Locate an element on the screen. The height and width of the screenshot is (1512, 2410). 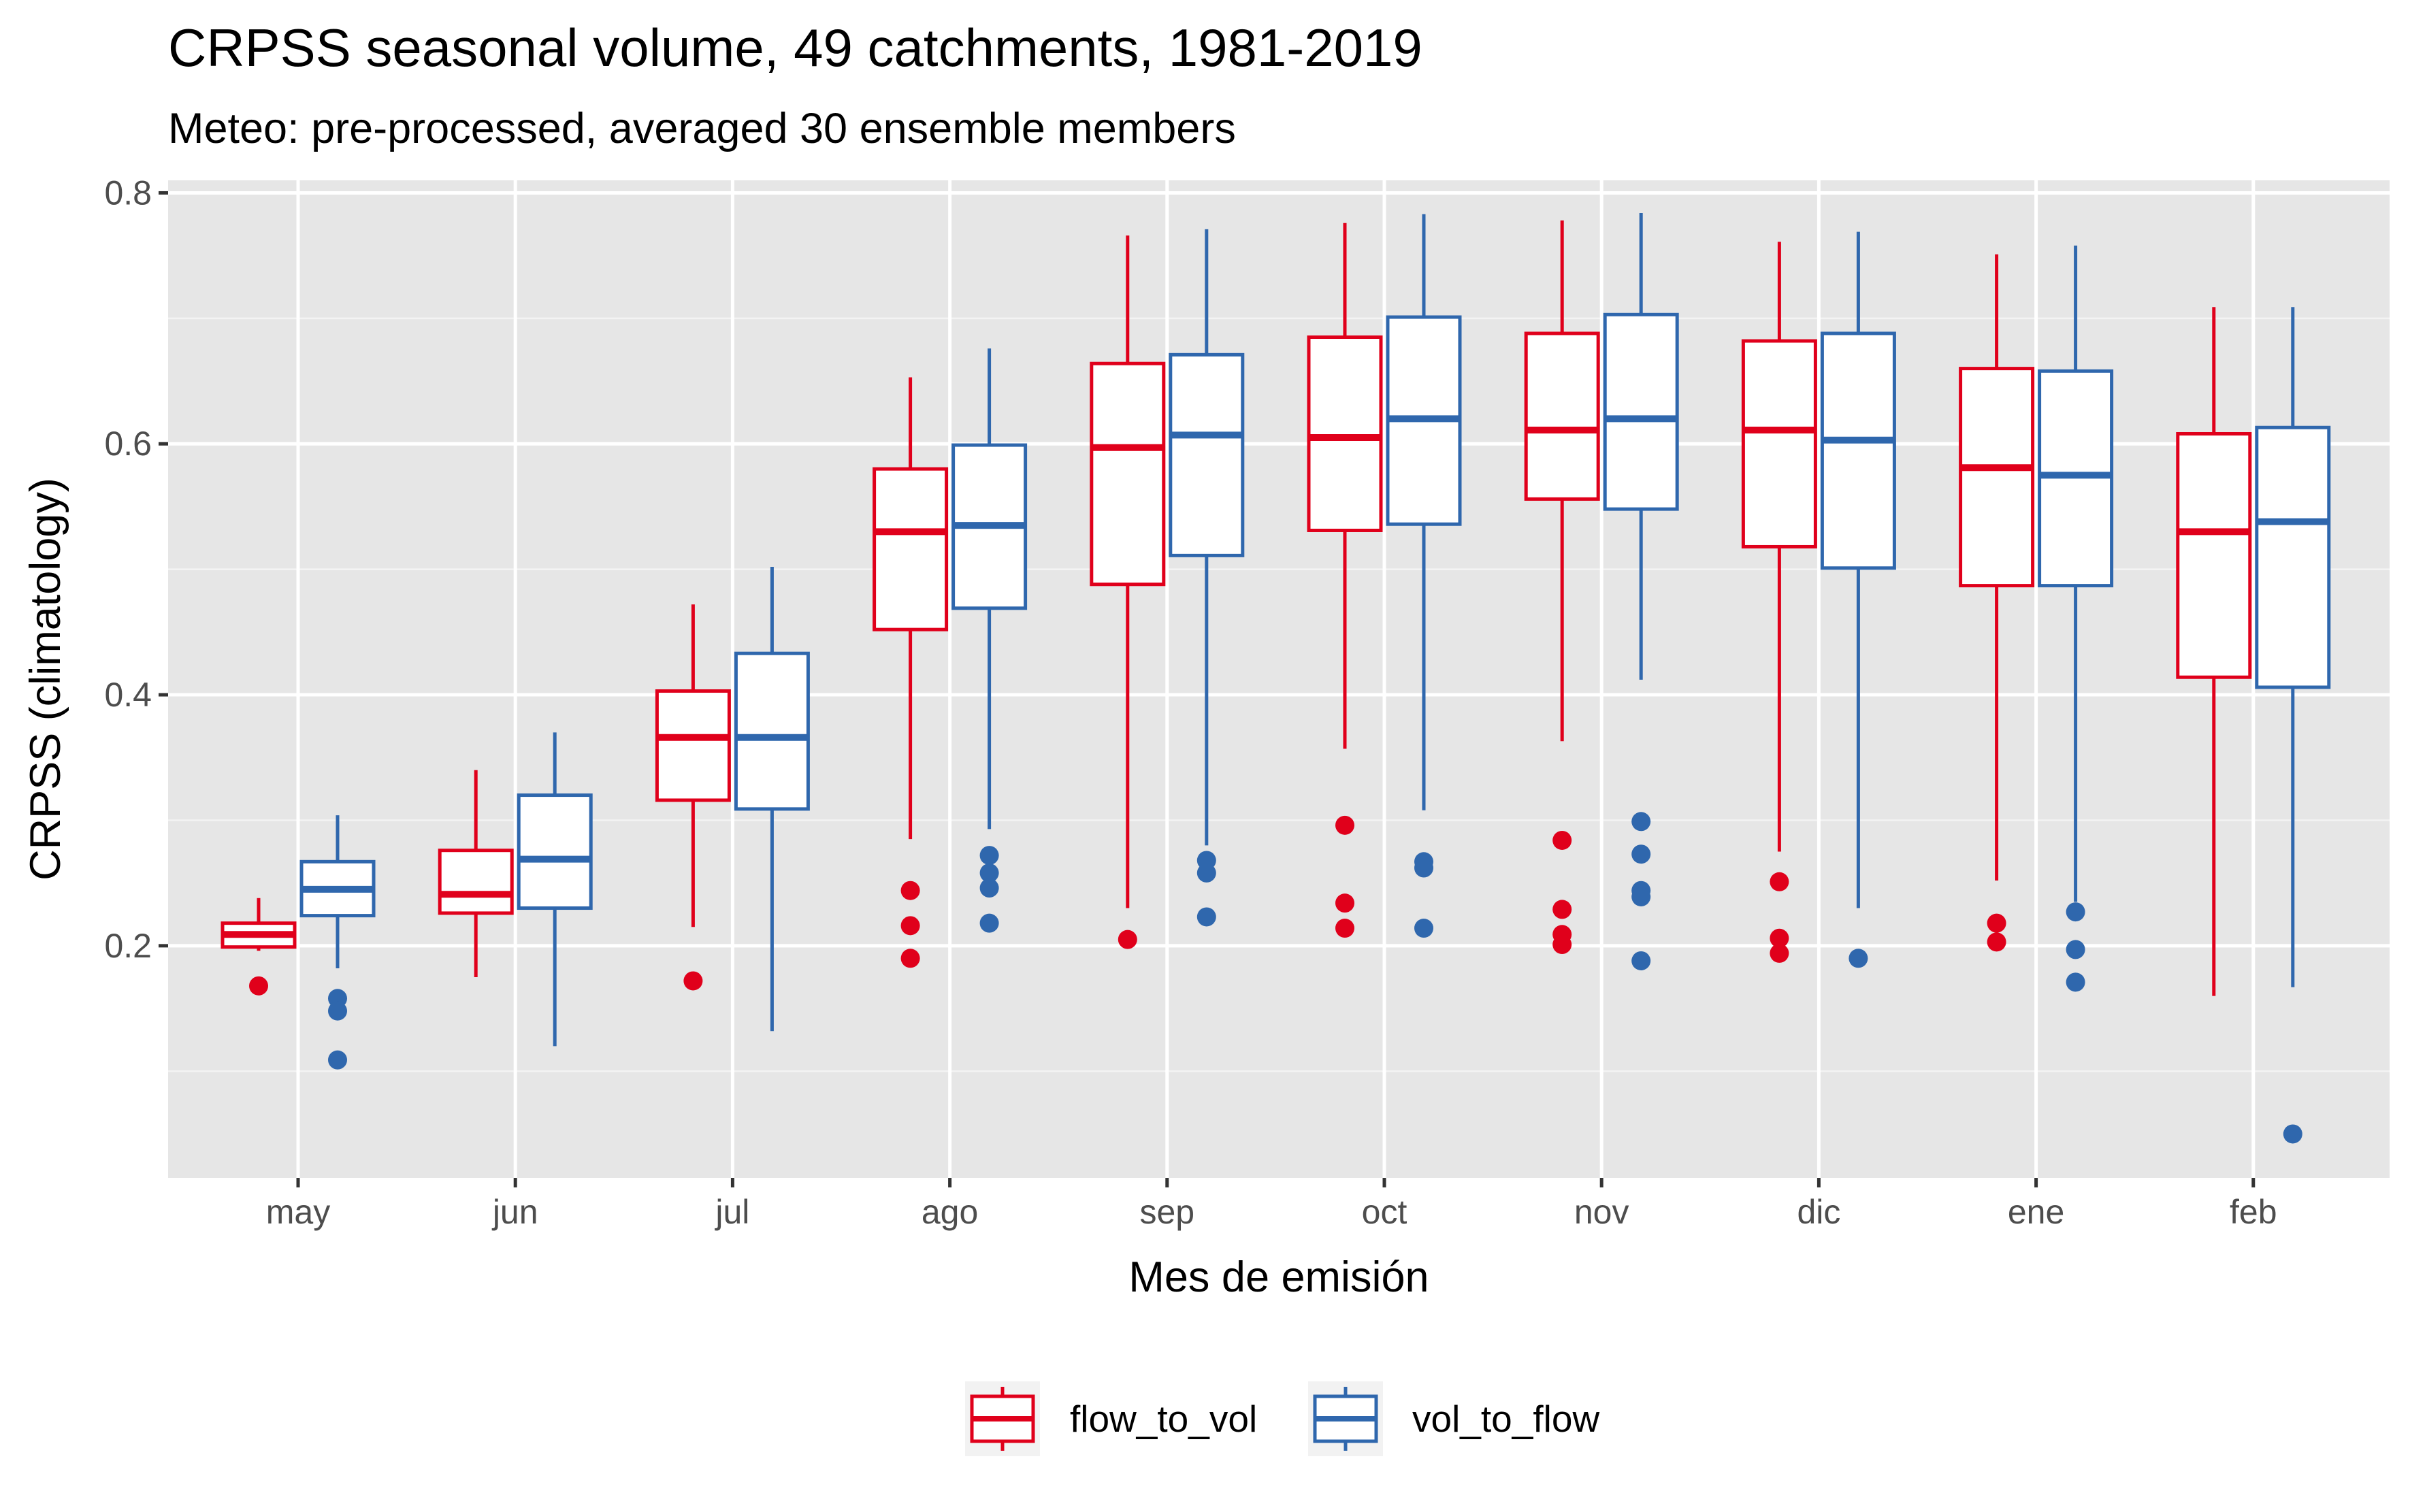
box-flow_to_vol-ago is located at coordinates (911, 672).